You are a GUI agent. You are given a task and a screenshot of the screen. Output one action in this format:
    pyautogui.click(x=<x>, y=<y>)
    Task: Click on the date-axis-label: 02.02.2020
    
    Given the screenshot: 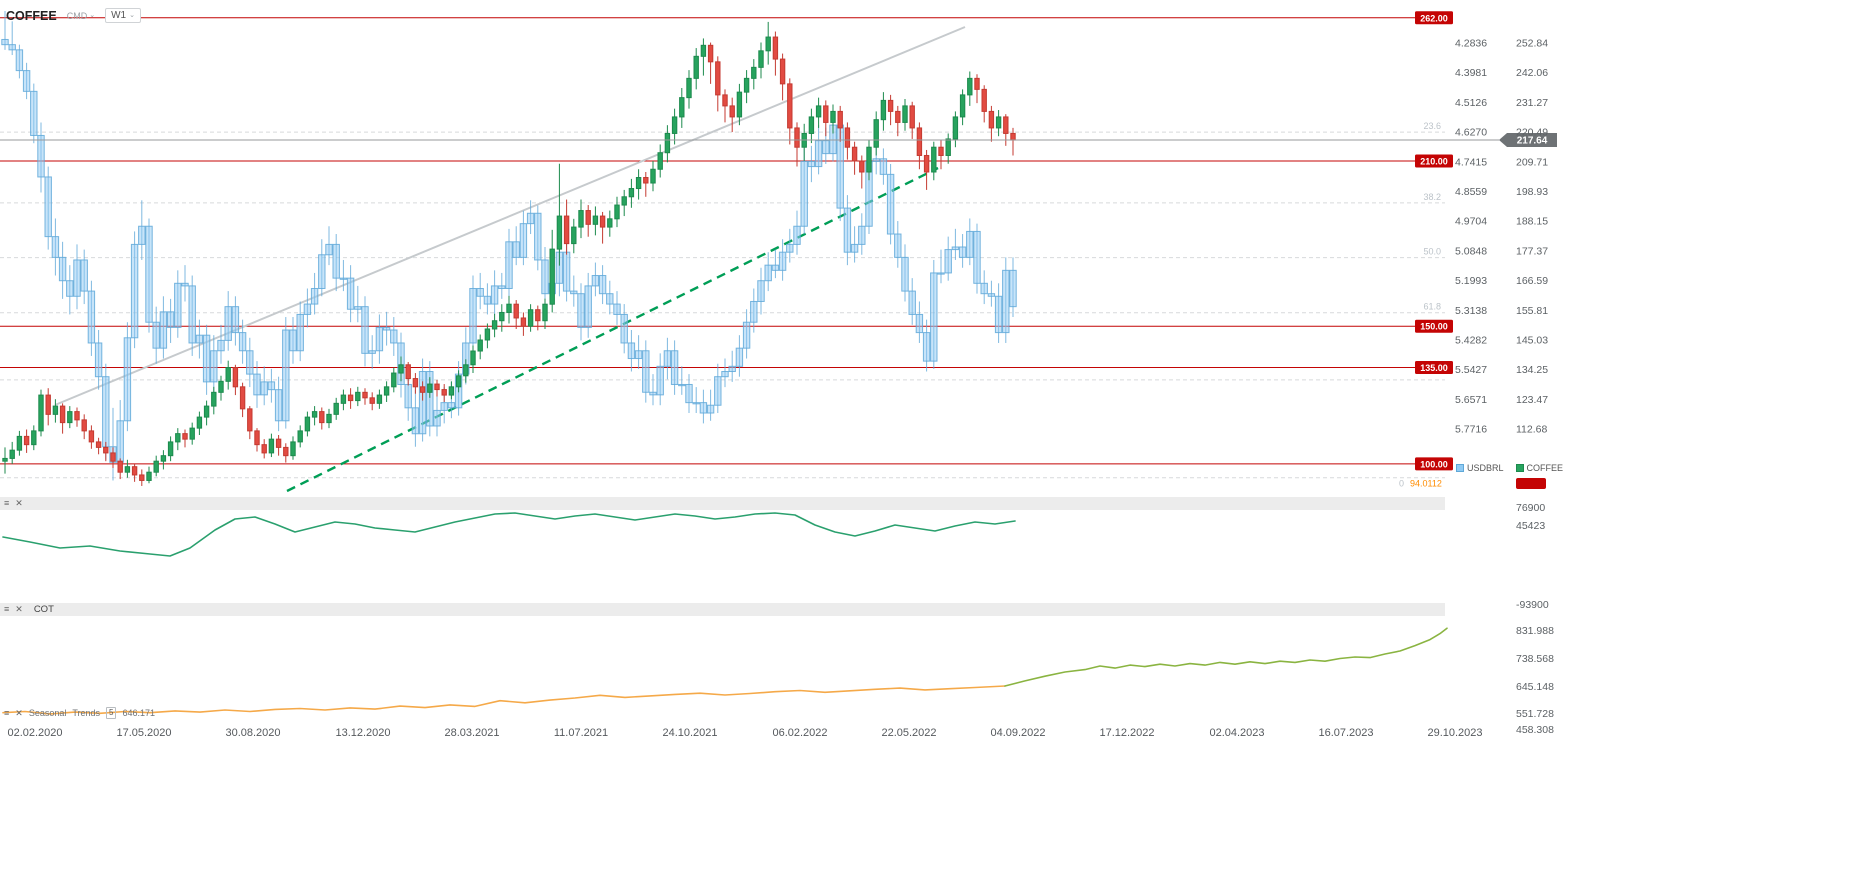 What is the action you would take?
    pyautogui.click(x=35, y=733)
    